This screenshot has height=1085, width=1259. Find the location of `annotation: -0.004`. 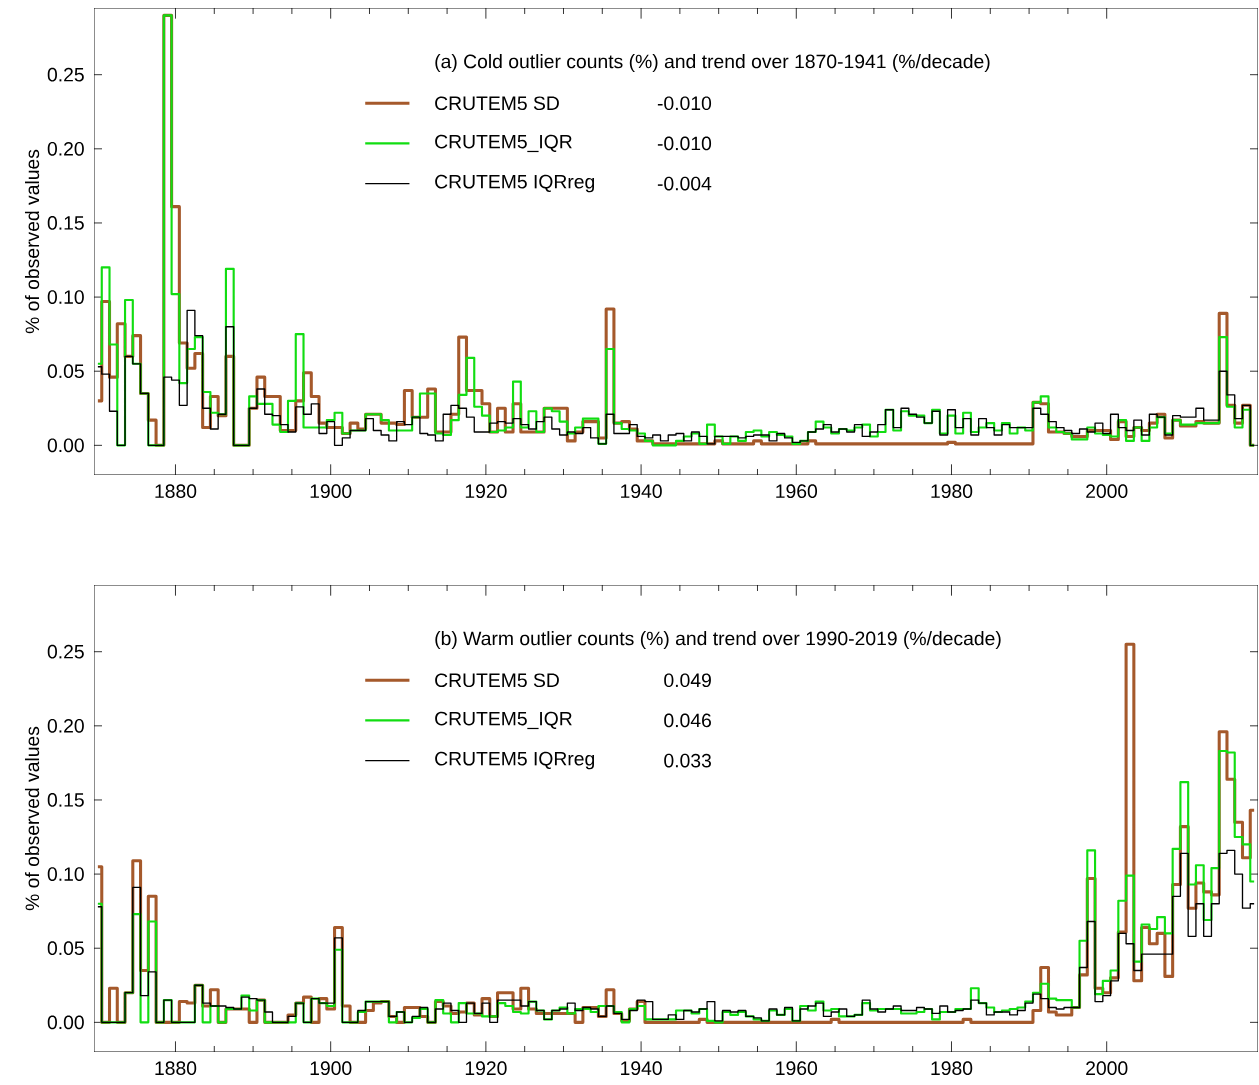

annotation: -0.004 is located at coordinates (684, 183).